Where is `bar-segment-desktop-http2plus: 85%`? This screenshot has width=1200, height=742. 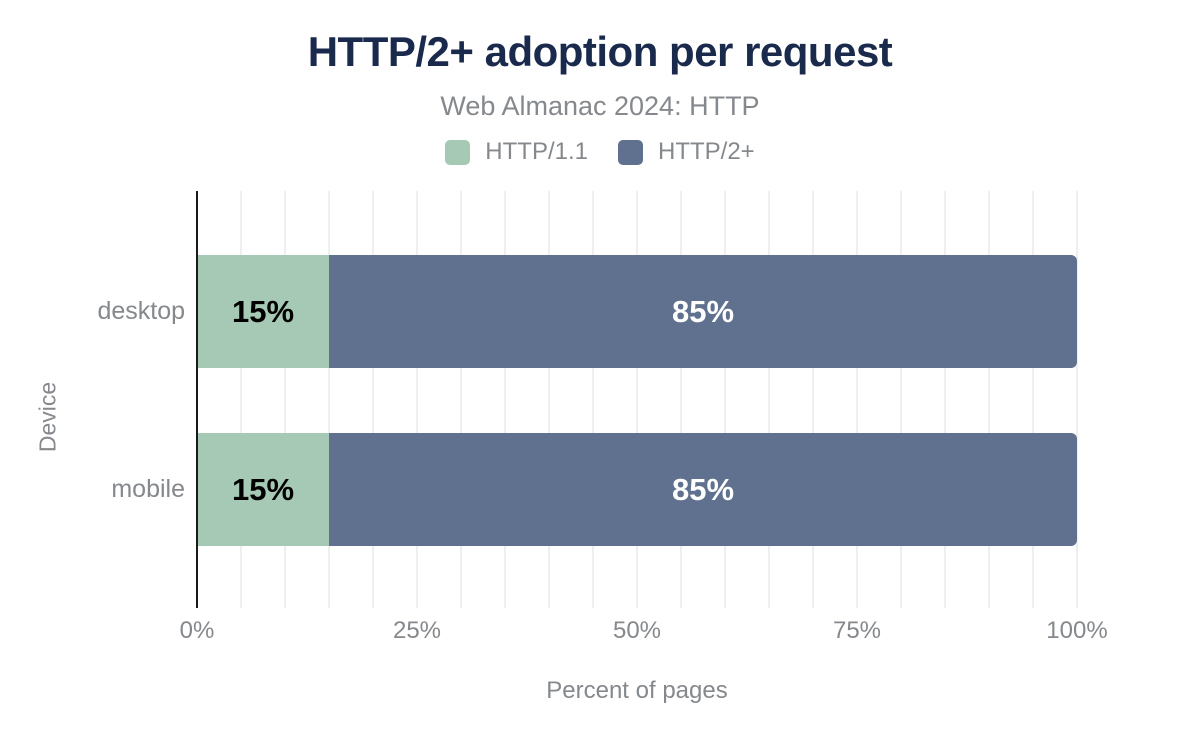
bar-segment-desktop-http2plus: 85% is located at coordinates (703, 311).